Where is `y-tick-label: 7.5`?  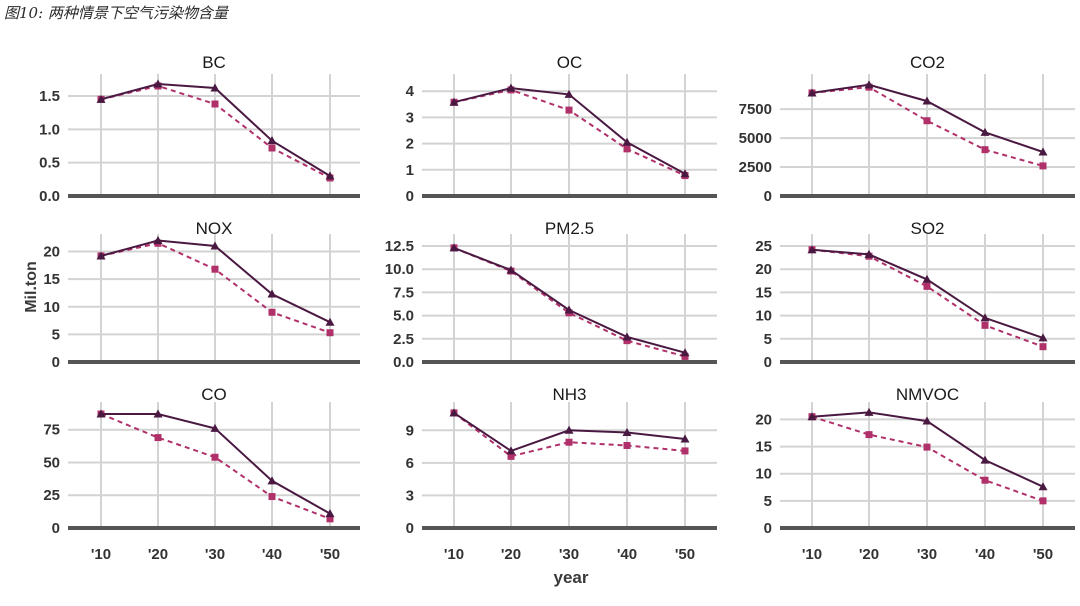 y-tick-label: 7.5 is located at coordinates (403, 292).